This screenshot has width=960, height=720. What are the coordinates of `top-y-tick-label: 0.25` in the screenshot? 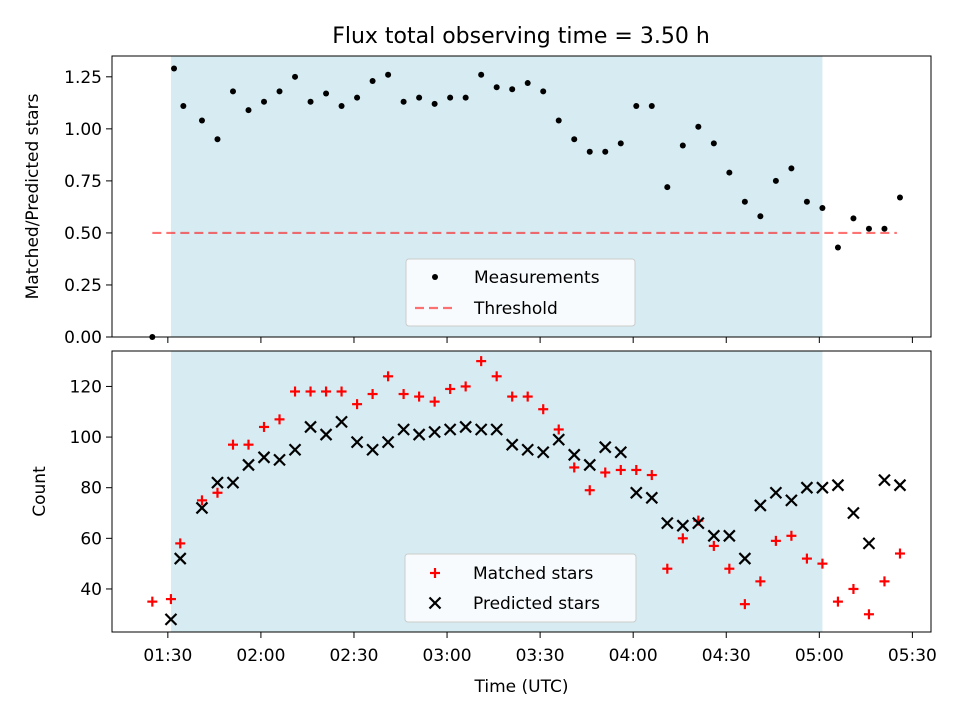 It's located at (83, 286).